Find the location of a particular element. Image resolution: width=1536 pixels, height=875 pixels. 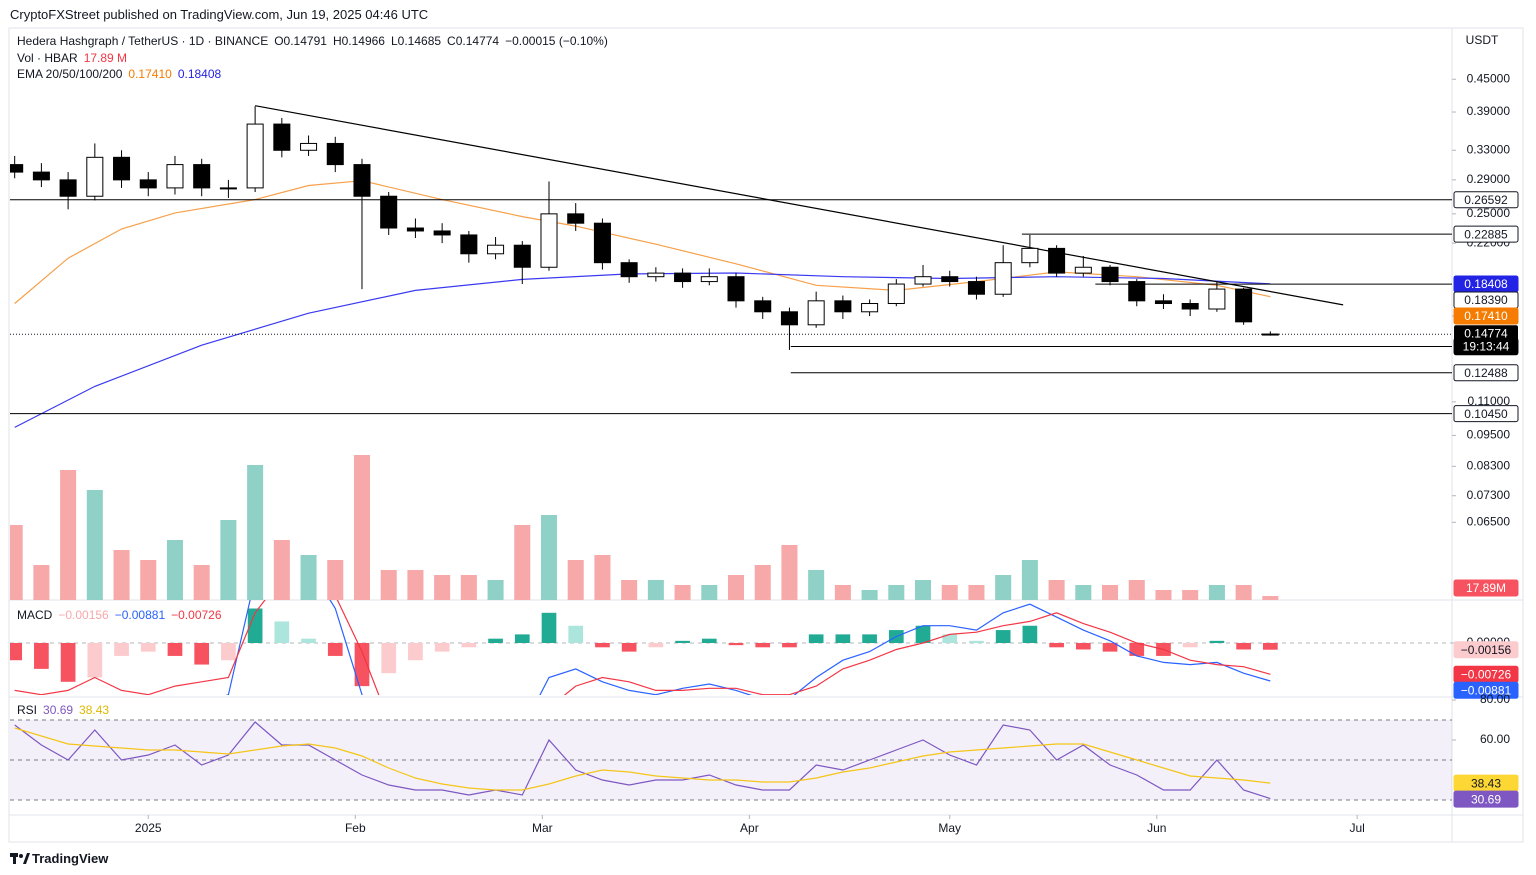

y-tick-label: 60.00 is located at coordinates (1495, 739).